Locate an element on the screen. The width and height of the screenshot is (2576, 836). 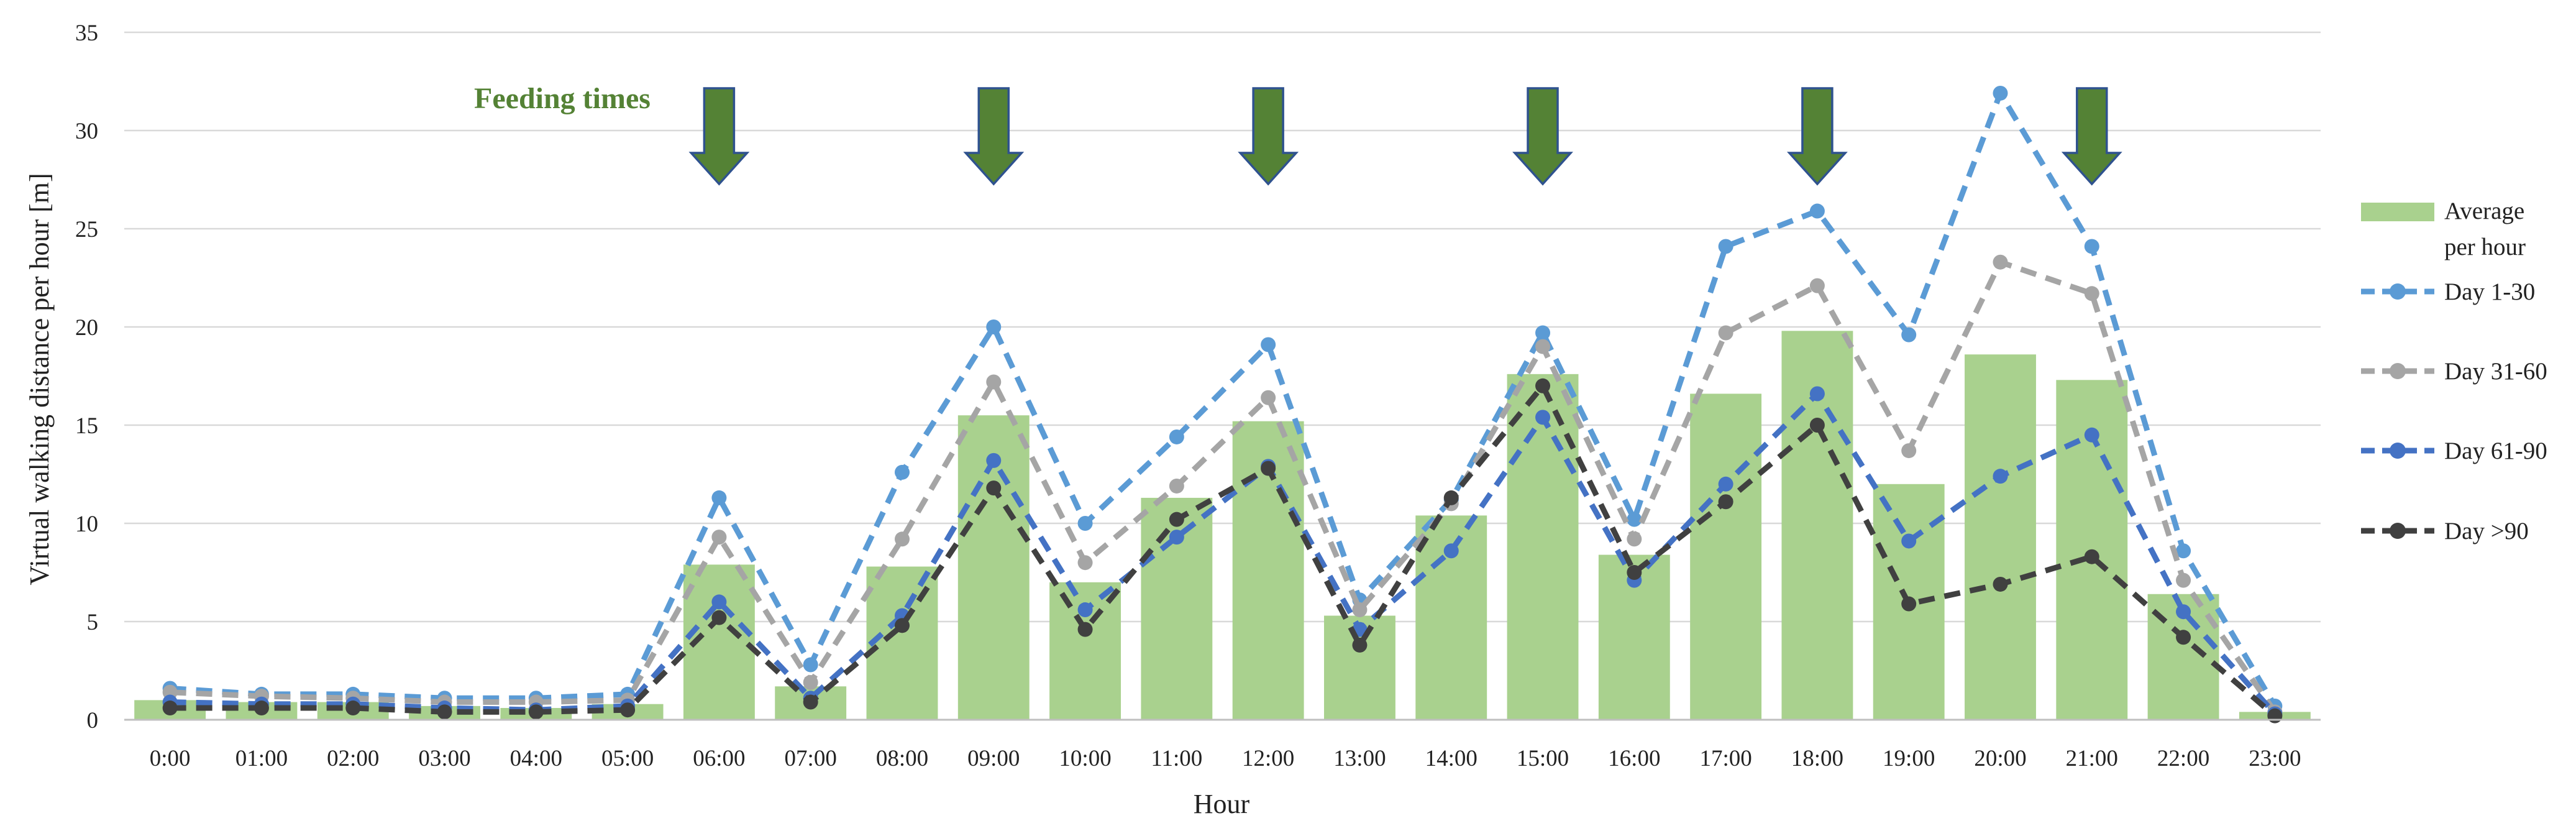
x-tick-label: 15:00 is located at coordinates (1543, 758).